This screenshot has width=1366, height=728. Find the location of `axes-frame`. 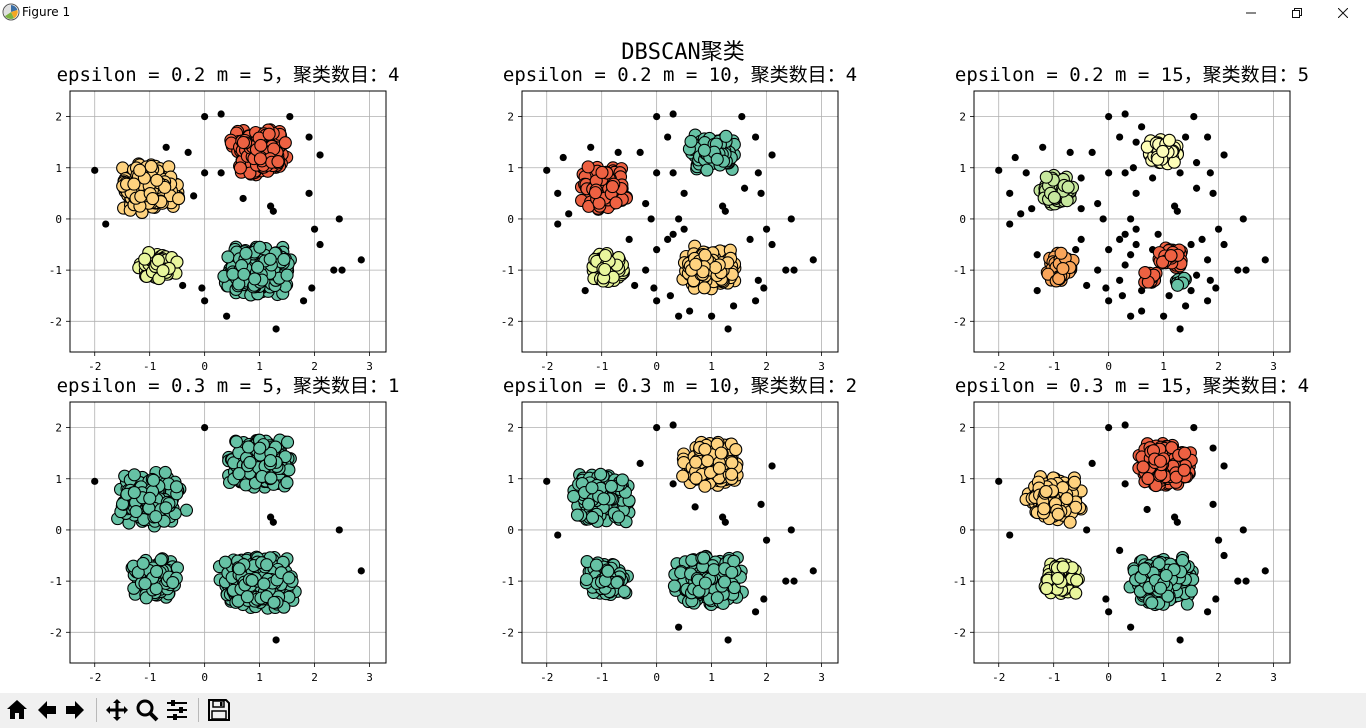

axes-frame is located at coordinates (1132, 221).